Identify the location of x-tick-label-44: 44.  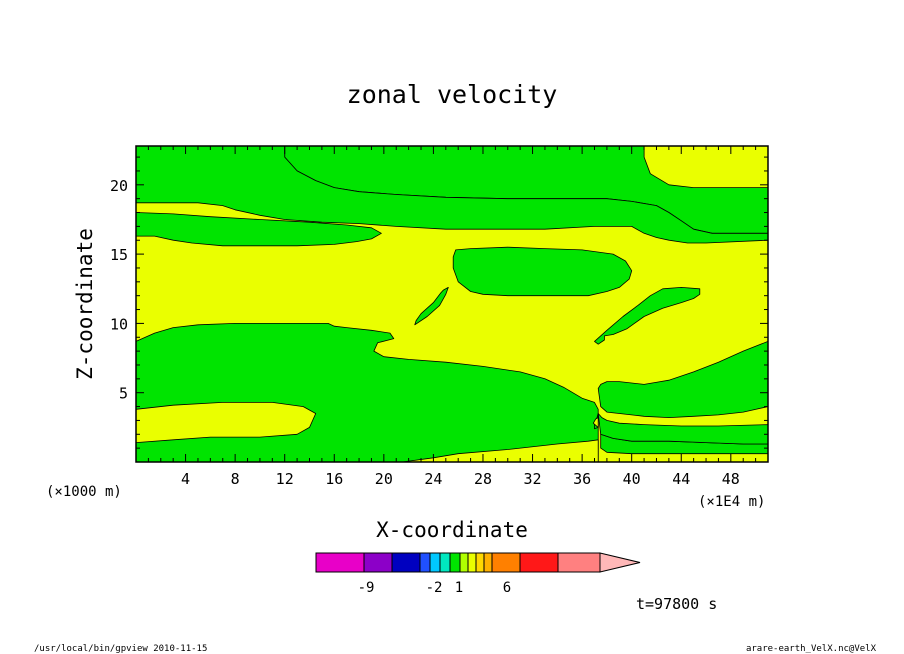
(681, 479).